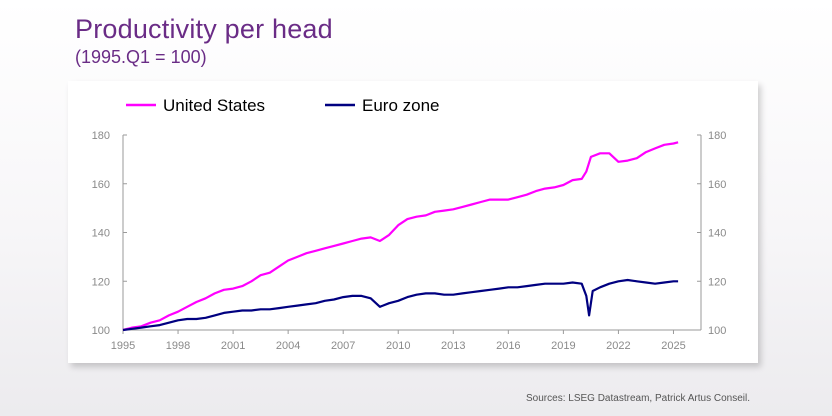 This screenshot has width=832, height=416. Describe the element at coordinates (141, 57) in the screenshot. I see `page-subtitle: (1995.Q1 = 100)` at that location.